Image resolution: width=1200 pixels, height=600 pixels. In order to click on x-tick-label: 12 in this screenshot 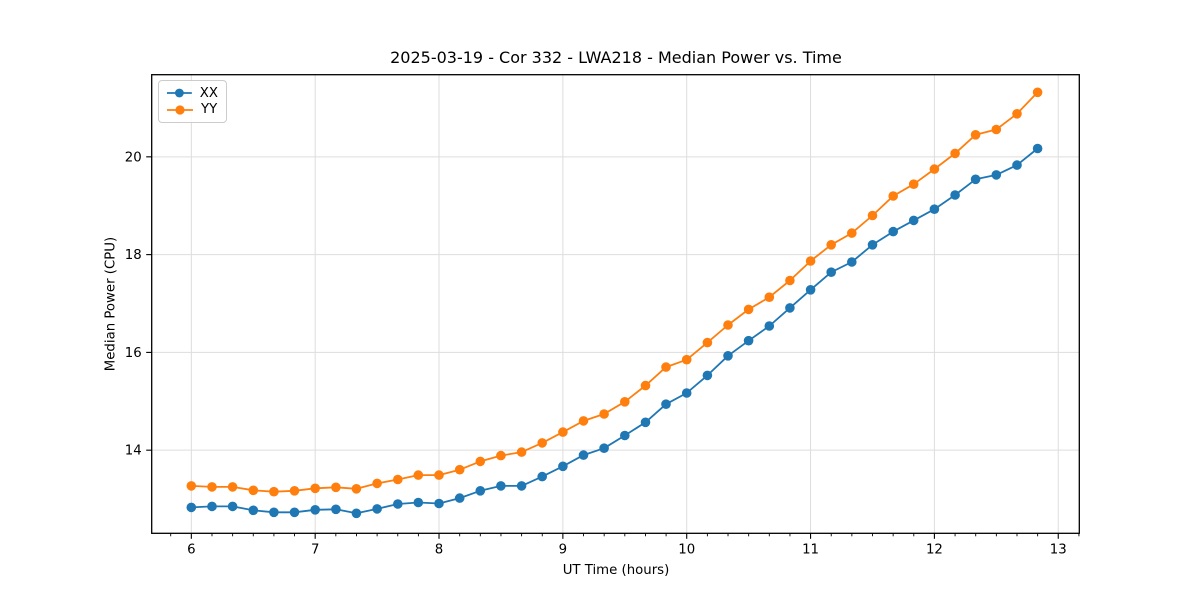, I will do `click(934, 549)`.